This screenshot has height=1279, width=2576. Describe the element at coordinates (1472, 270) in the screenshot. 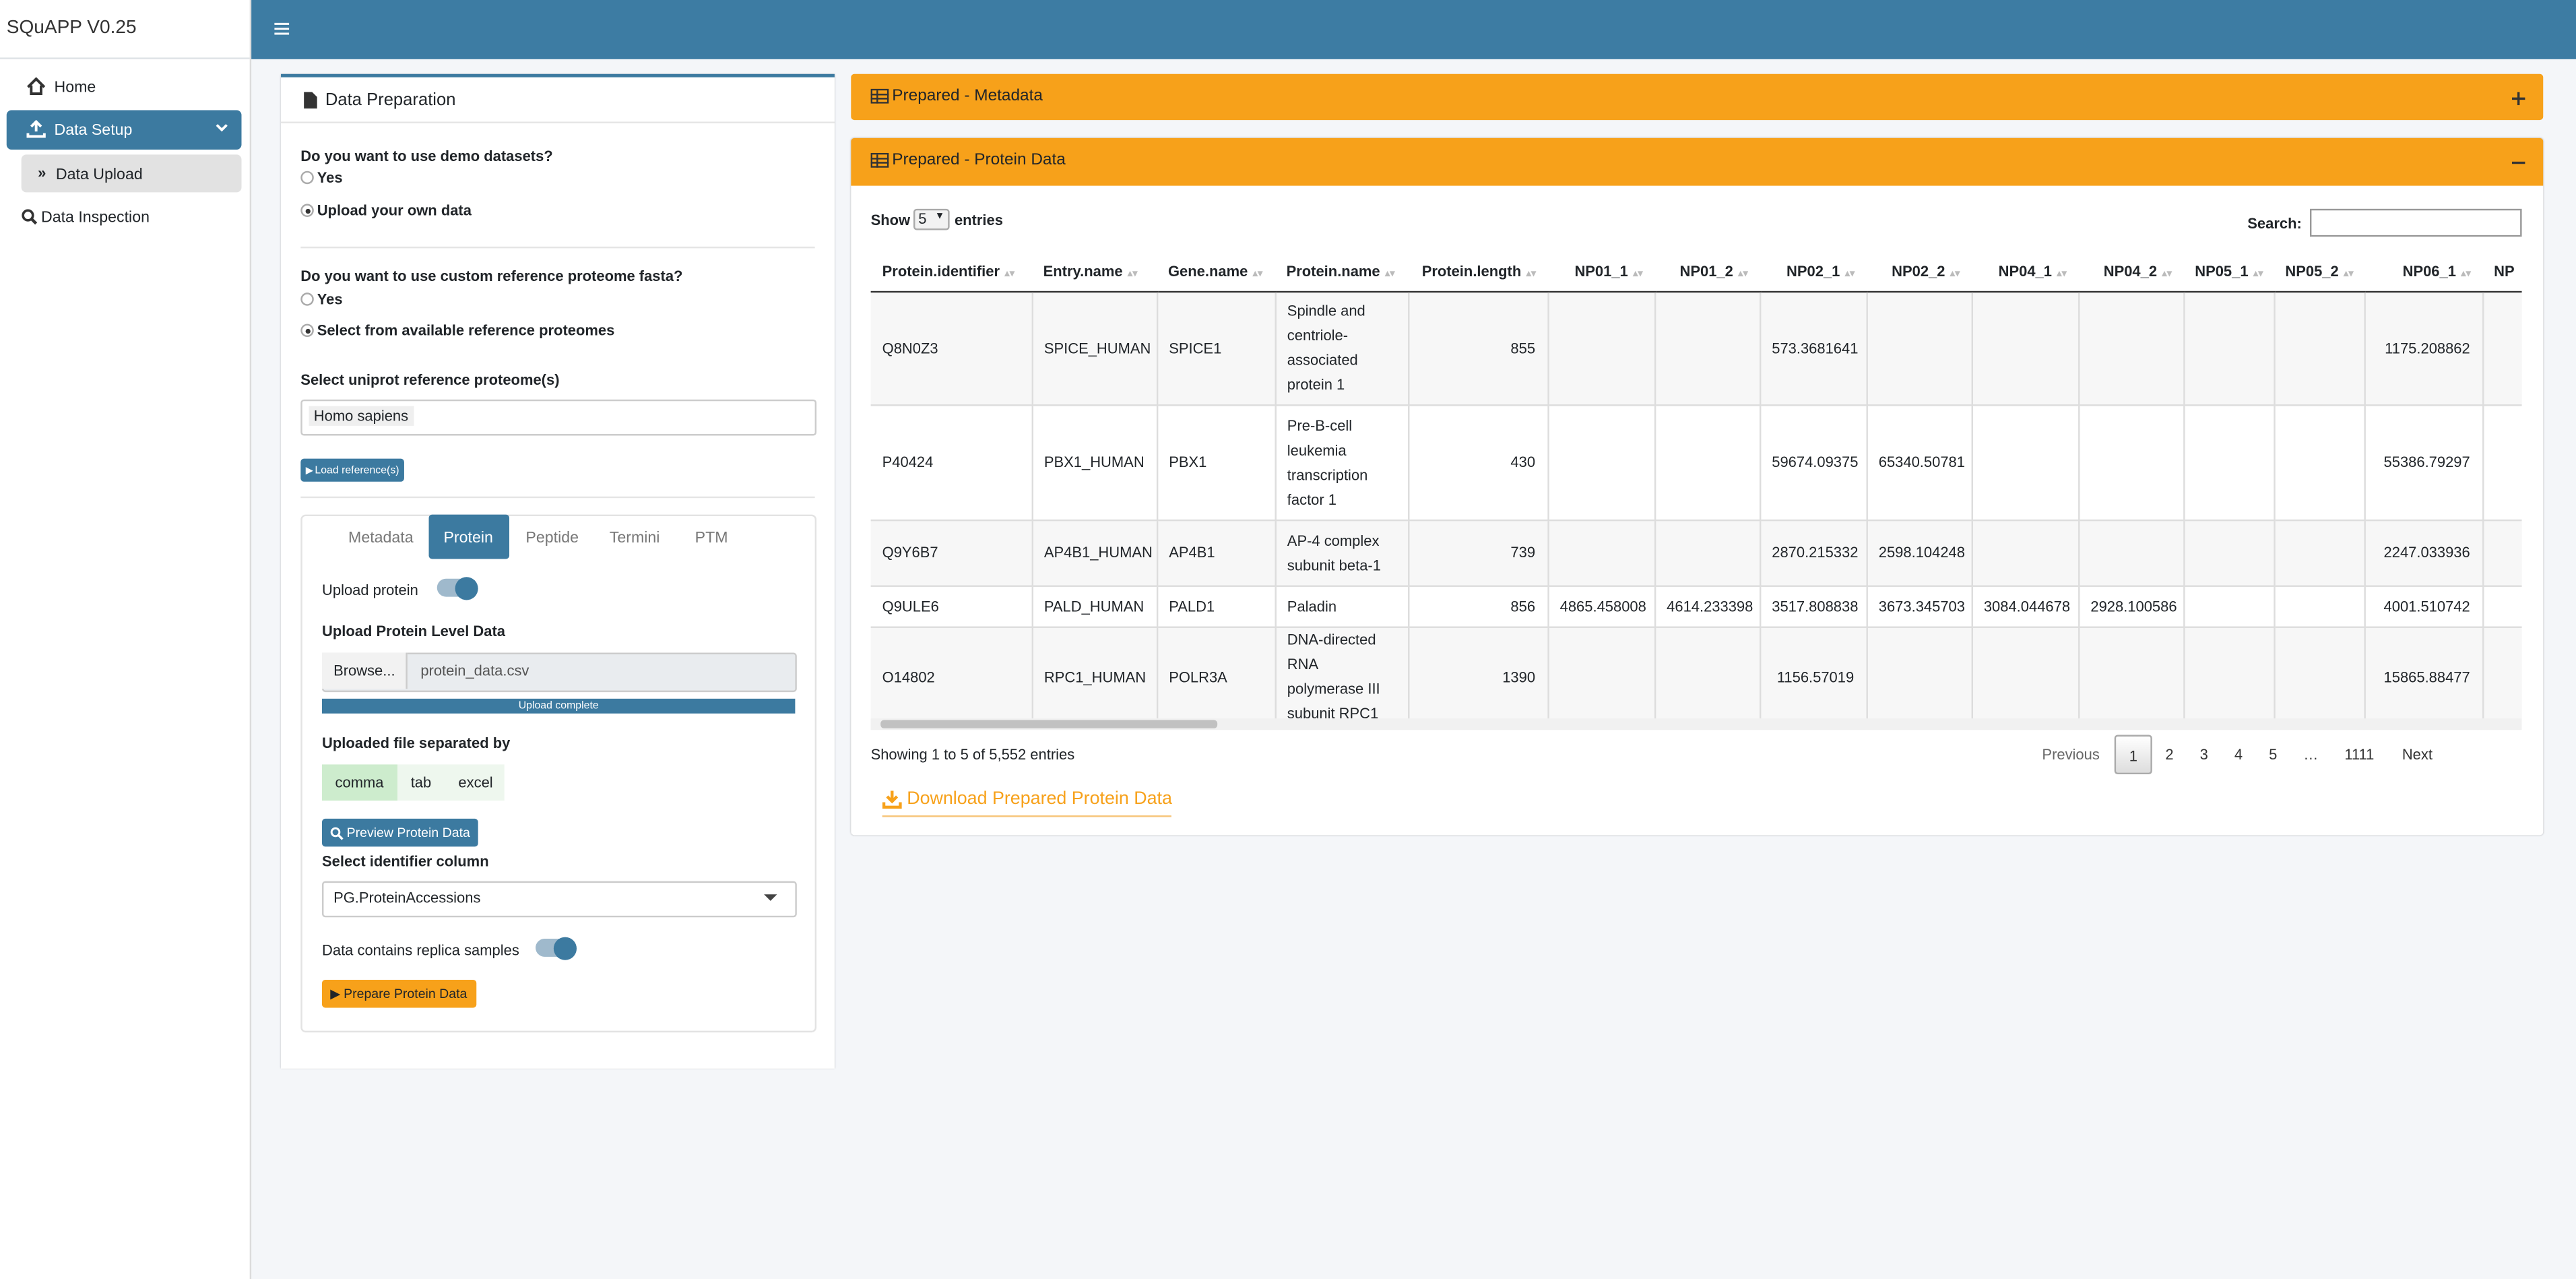

I see `column-name: Protein.length` at that location.